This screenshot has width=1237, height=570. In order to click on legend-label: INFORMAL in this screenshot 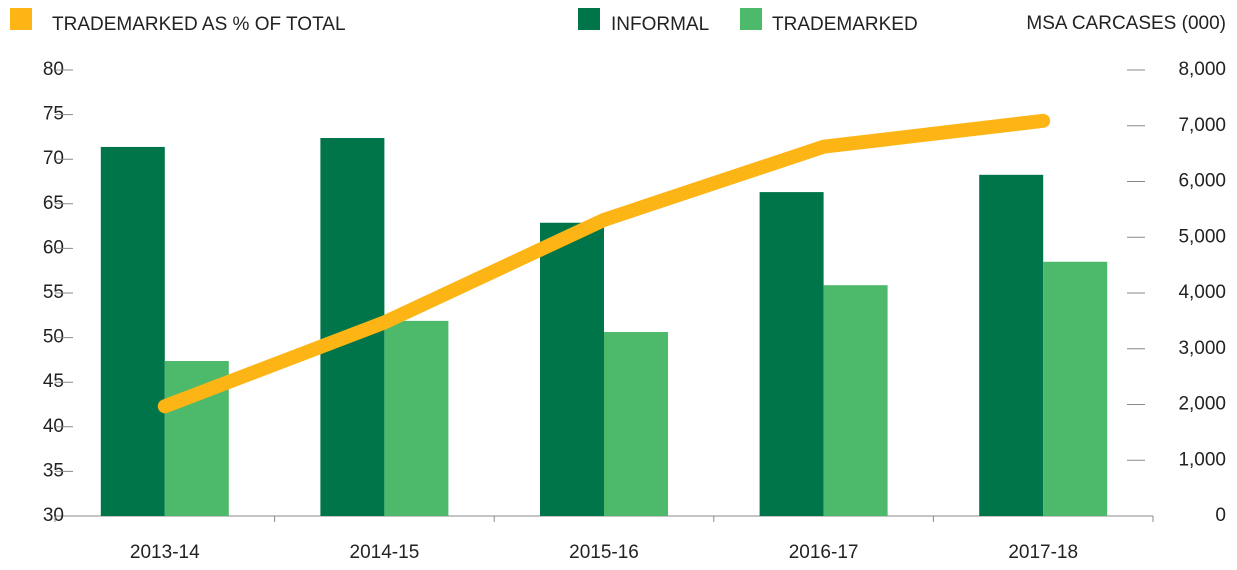, I will do `click(660, 24)`.